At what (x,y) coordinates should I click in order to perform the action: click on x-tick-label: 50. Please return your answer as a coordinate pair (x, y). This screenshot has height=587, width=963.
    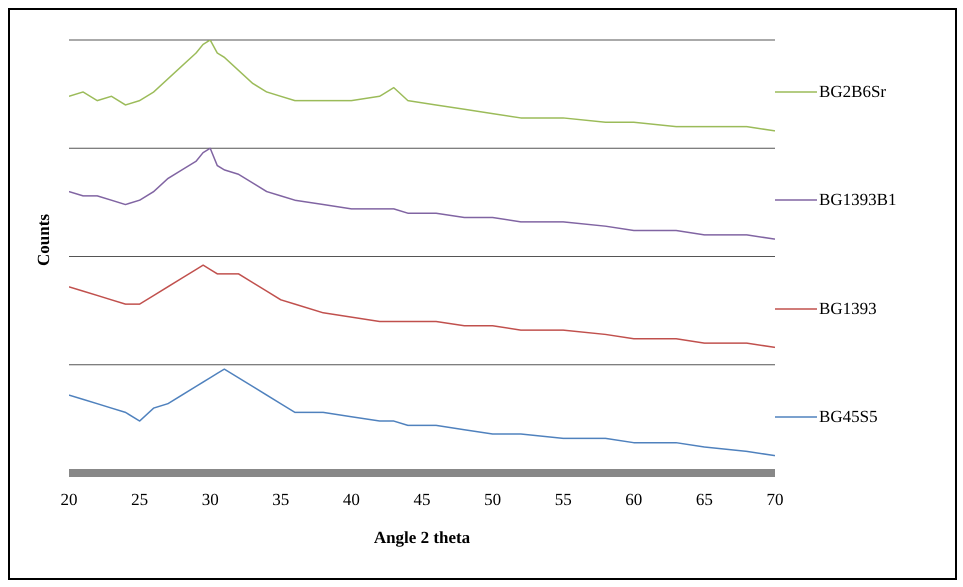
    Looking at the image, I should click on (493, 500).